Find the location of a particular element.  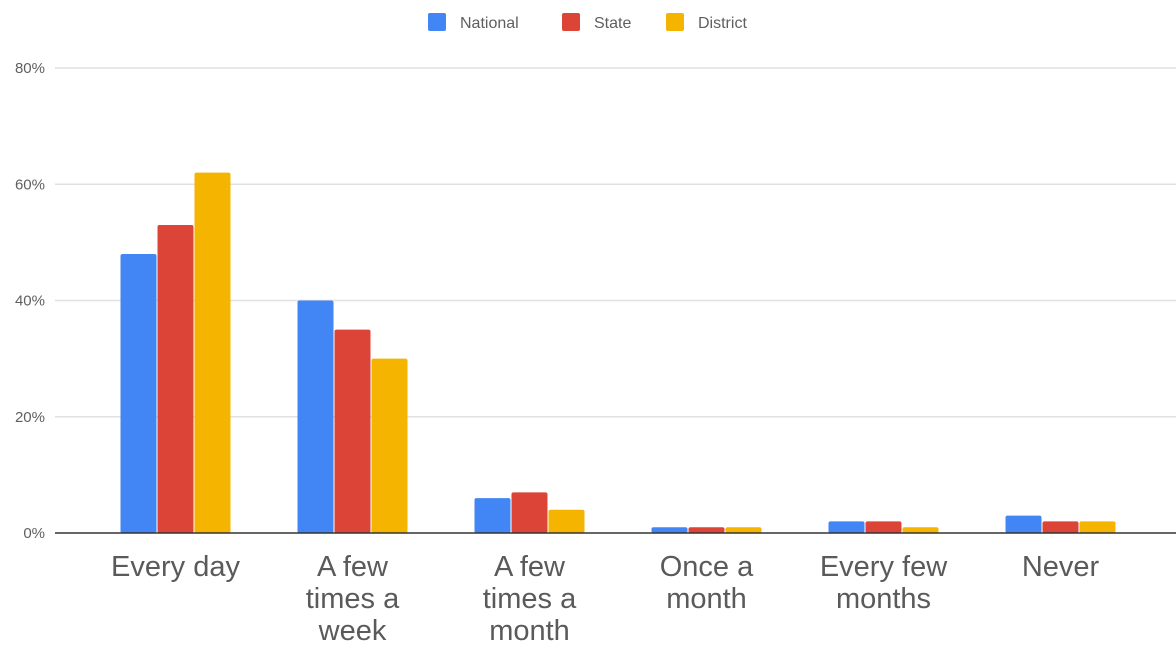

x-category-label: Every few months is located at coordinates (884, 583).